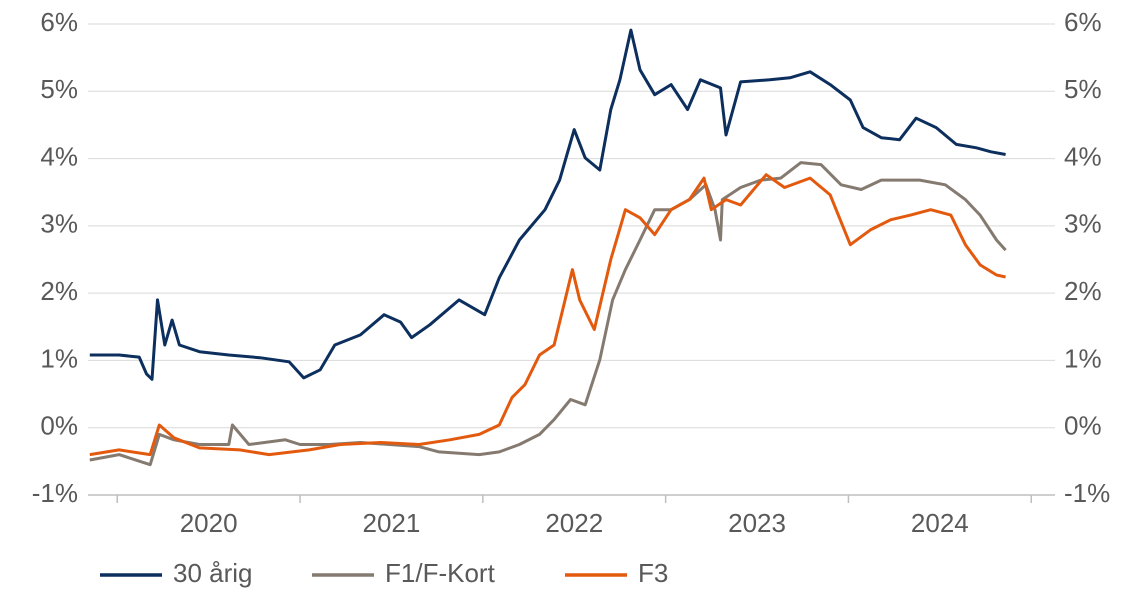  I want to click on legend-label: F1/F-Kort, so click(440, 573).